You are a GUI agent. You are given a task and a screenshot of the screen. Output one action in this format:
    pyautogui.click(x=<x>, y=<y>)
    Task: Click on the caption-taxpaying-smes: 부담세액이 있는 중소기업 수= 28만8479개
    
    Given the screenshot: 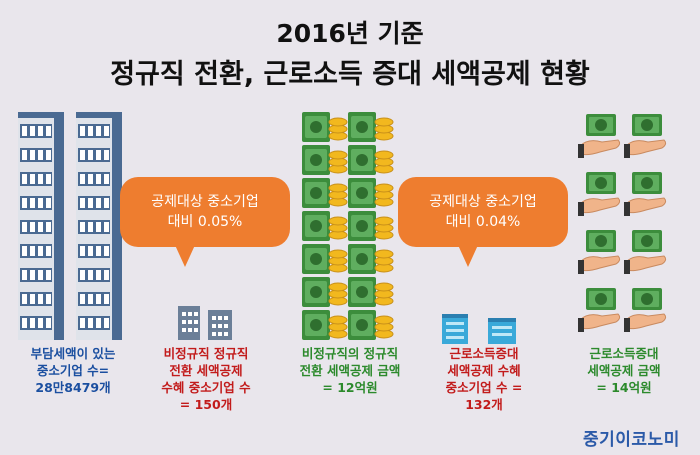 What is the action you would take?
    pyautogui.click(x=73, y=370)
    